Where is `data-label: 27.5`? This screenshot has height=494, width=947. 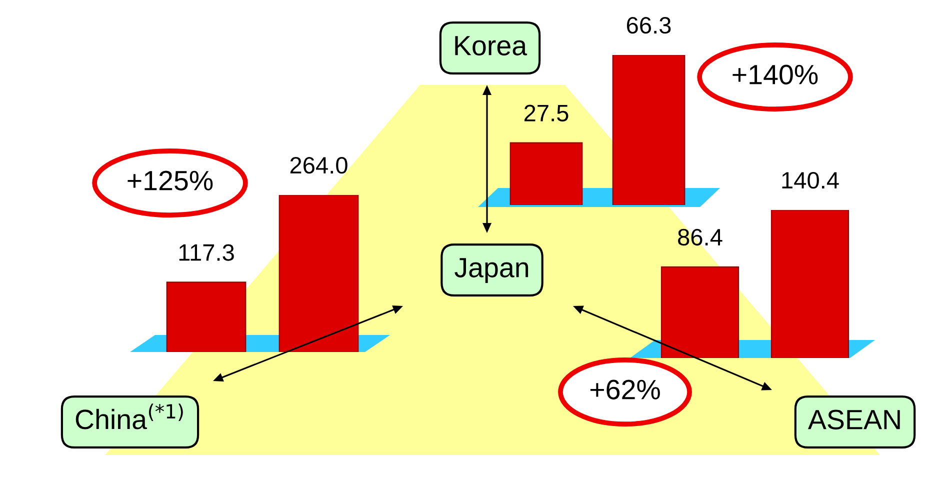
data-label: 27.5 is located at coordinates (546, 113).